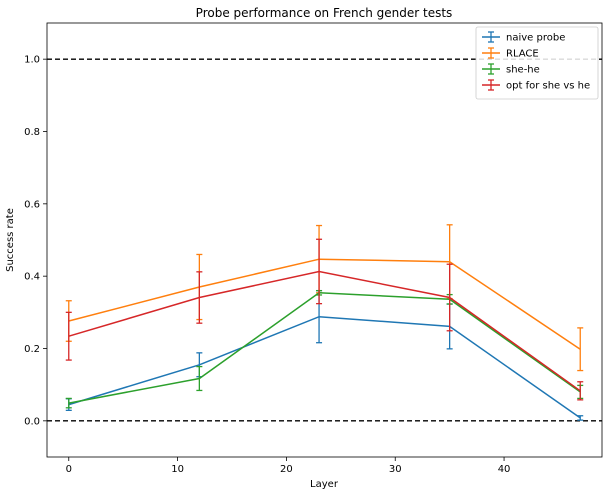 The height and width of the screenshot is (496, 609). What do you see at coordinates (395, 469) in the screenshot?
I see `x-tick-label-3: 30` at bounding box center [395, 469].